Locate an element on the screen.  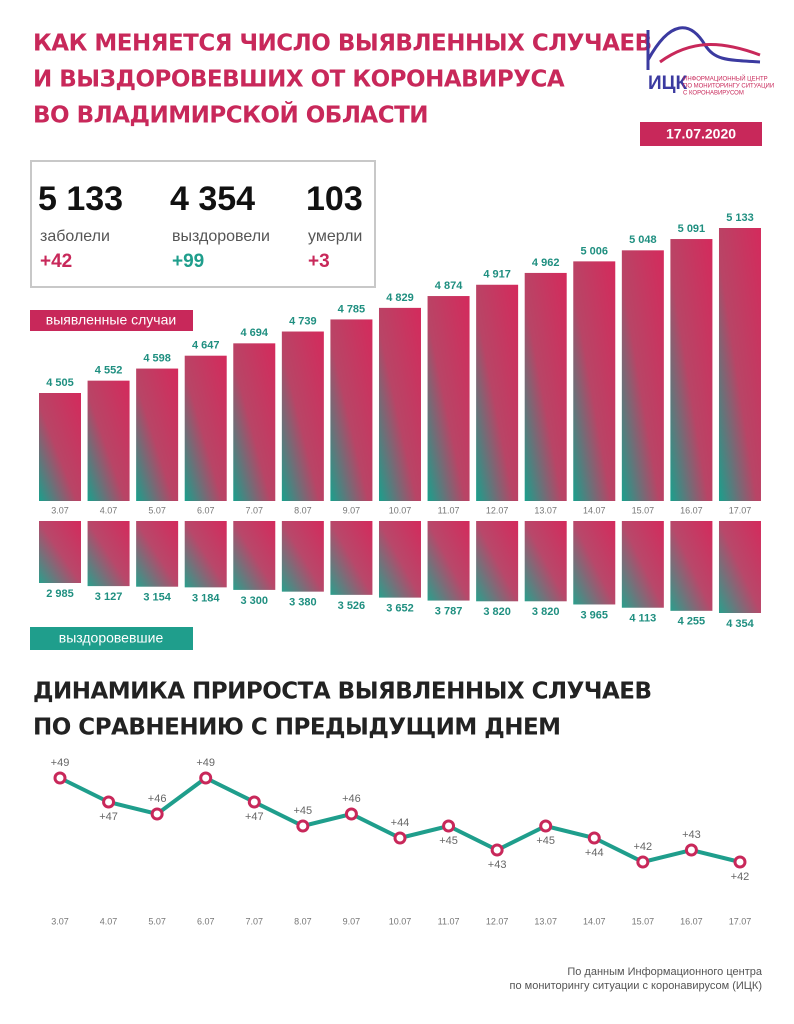
value-label: 4 552 is located at coordinates (109, 371).